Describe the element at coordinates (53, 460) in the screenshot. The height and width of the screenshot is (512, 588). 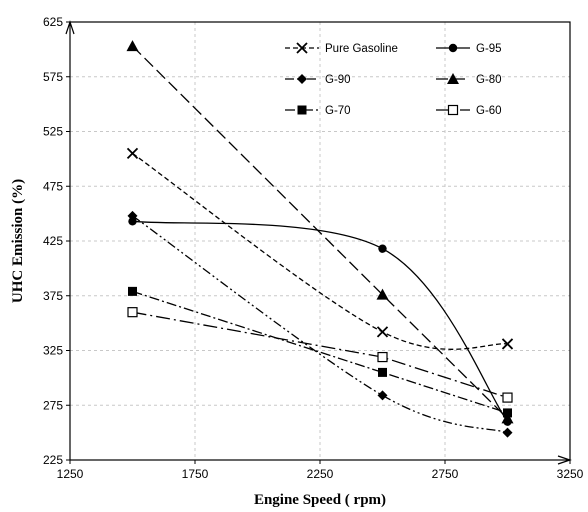
I see `y-tick-label: 225` at that location.